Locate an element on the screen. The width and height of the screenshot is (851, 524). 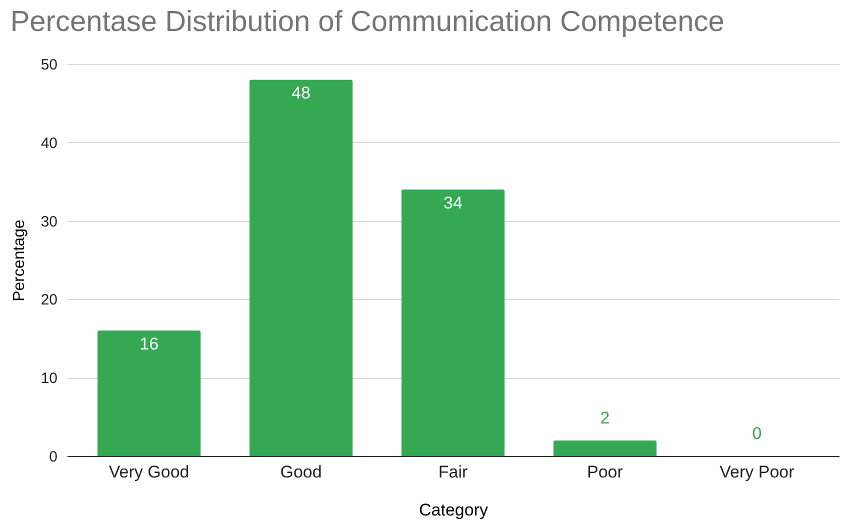
x-tick-label: Fair is located at coordinates (453, 472).